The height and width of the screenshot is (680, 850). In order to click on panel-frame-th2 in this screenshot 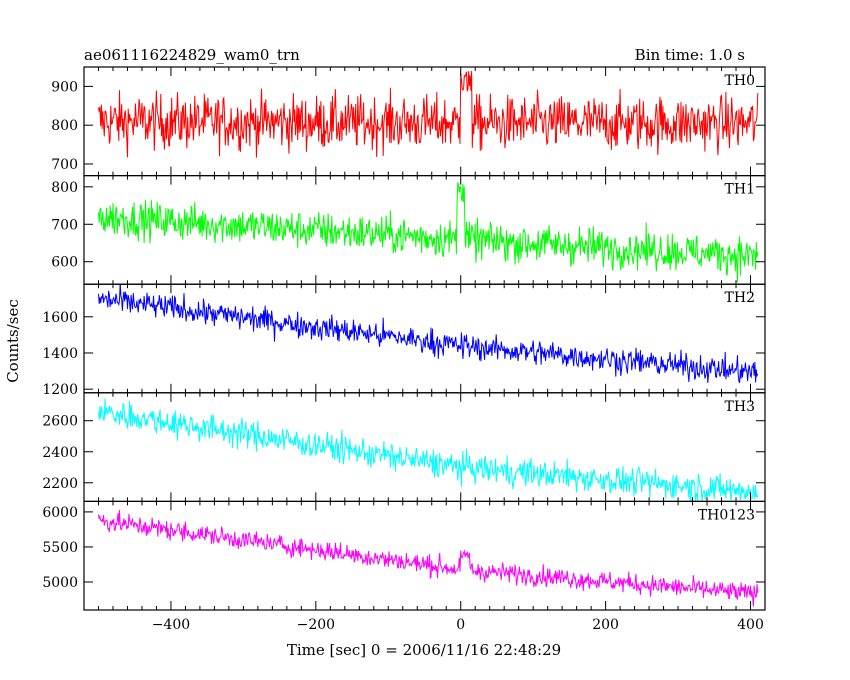, I will do `click(424, 338)`.